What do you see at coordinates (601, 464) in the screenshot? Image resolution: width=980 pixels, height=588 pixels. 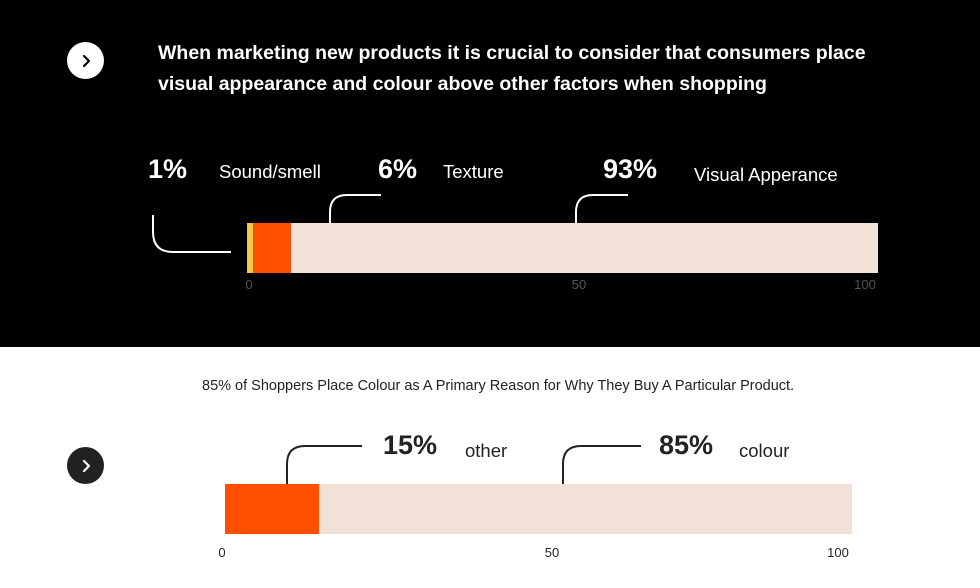 I see `connector-colour` at bounding box center [601, 464].